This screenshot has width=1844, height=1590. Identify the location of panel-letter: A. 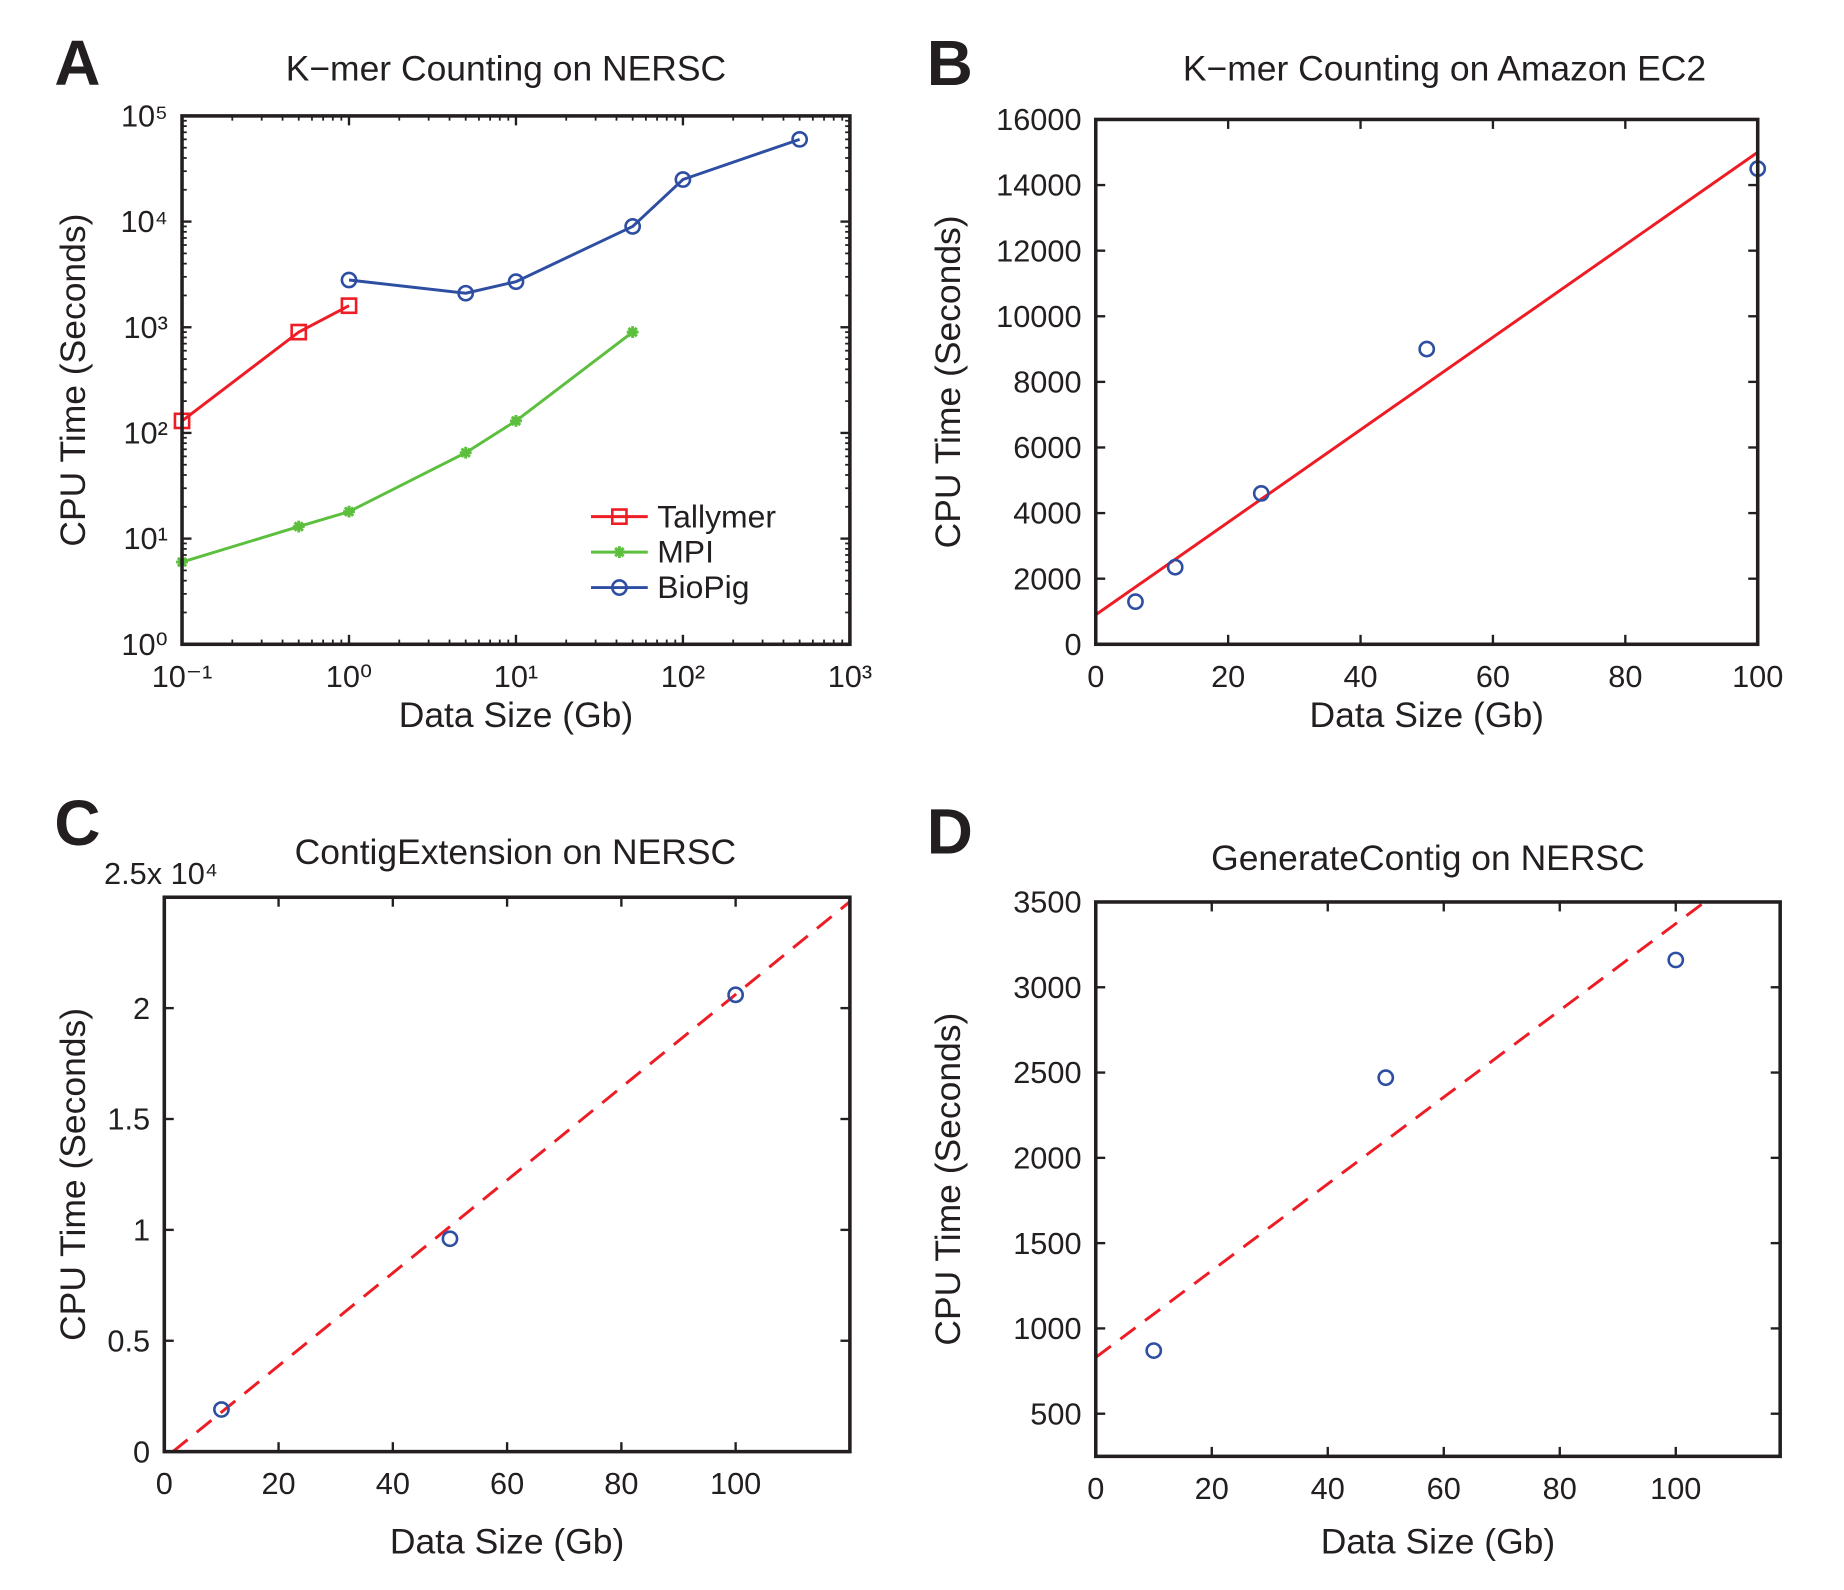
(77, 63).